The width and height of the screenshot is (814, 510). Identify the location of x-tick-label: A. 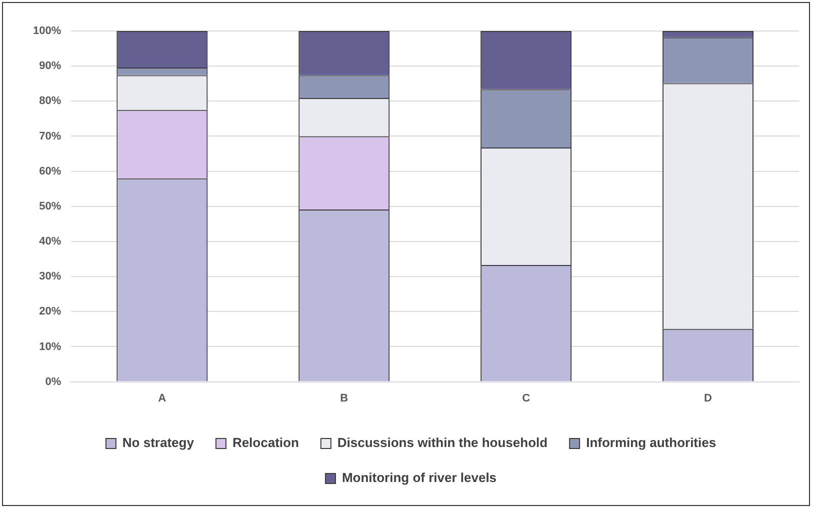
(162, 398).